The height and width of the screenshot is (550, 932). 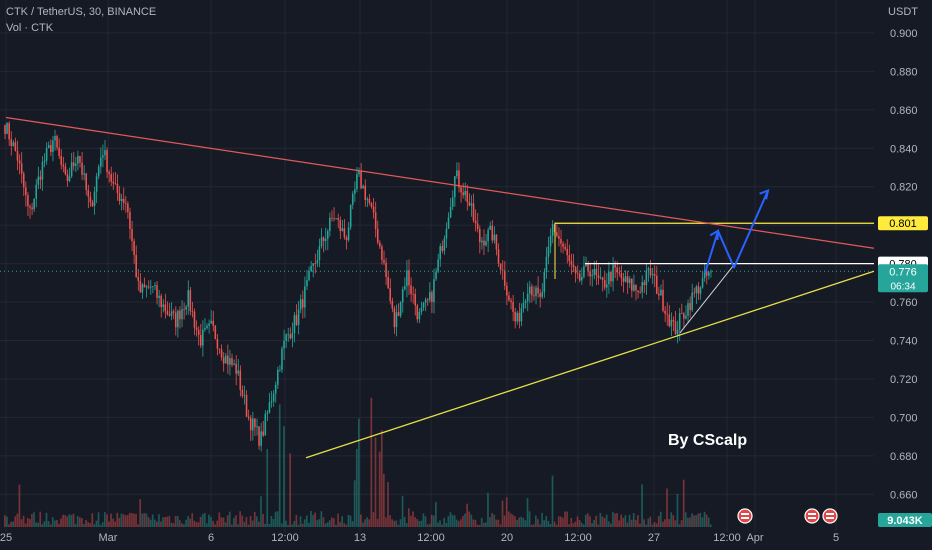 What do you see at coordinates (737, 231) in the screenshot?
I see `projection` at bounding box center [737, 231].